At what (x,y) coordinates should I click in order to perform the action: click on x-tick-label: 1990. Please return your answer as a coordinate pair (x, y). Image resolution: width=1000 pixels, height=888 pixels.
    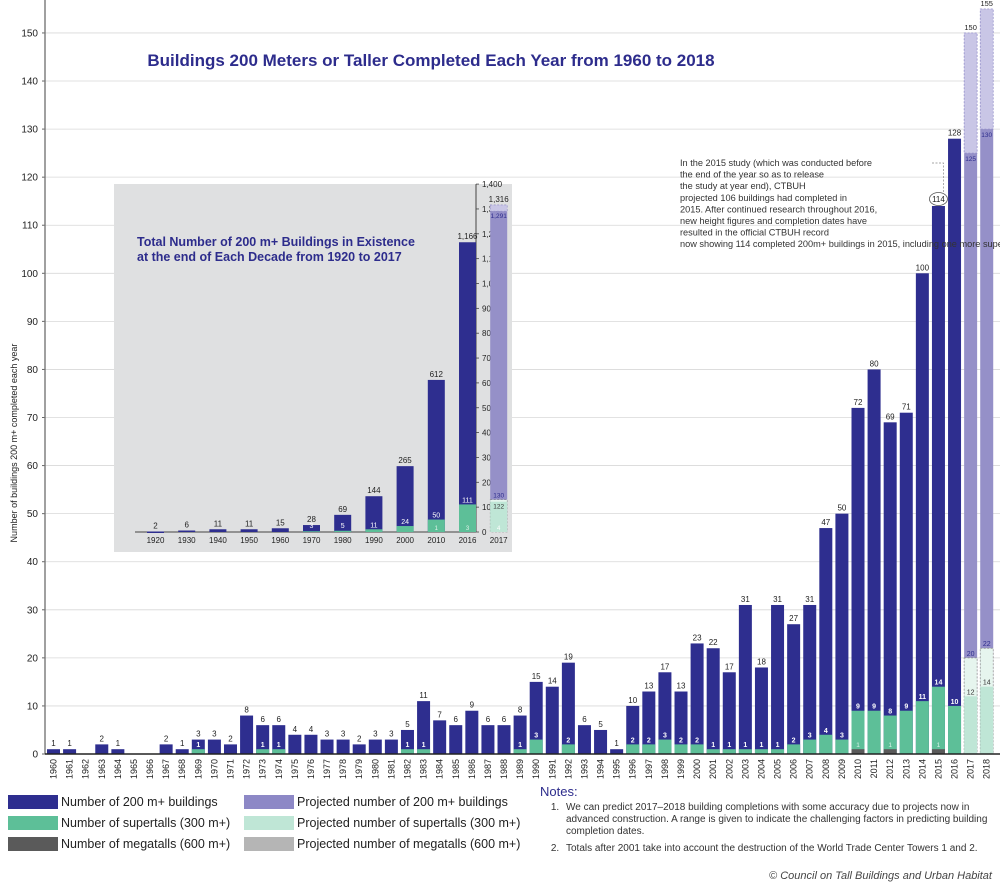
    Looking at the image, I should click on (536, 769).